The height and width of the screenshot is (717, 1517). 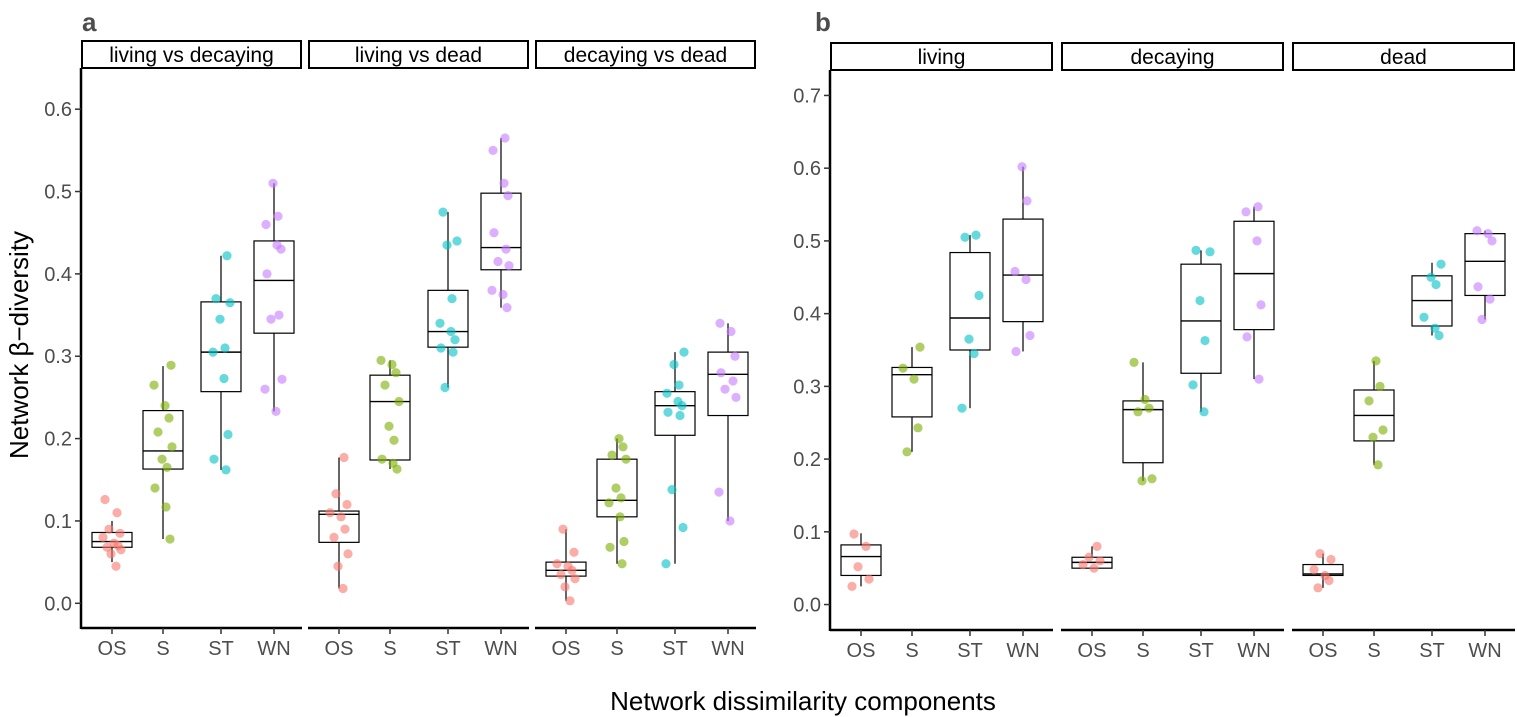 What do you see at coordinates (418, 350) in the screenshot?
I see `facet-0-1: living vs dead OS S ST WN` at bounding box center [418, 350].